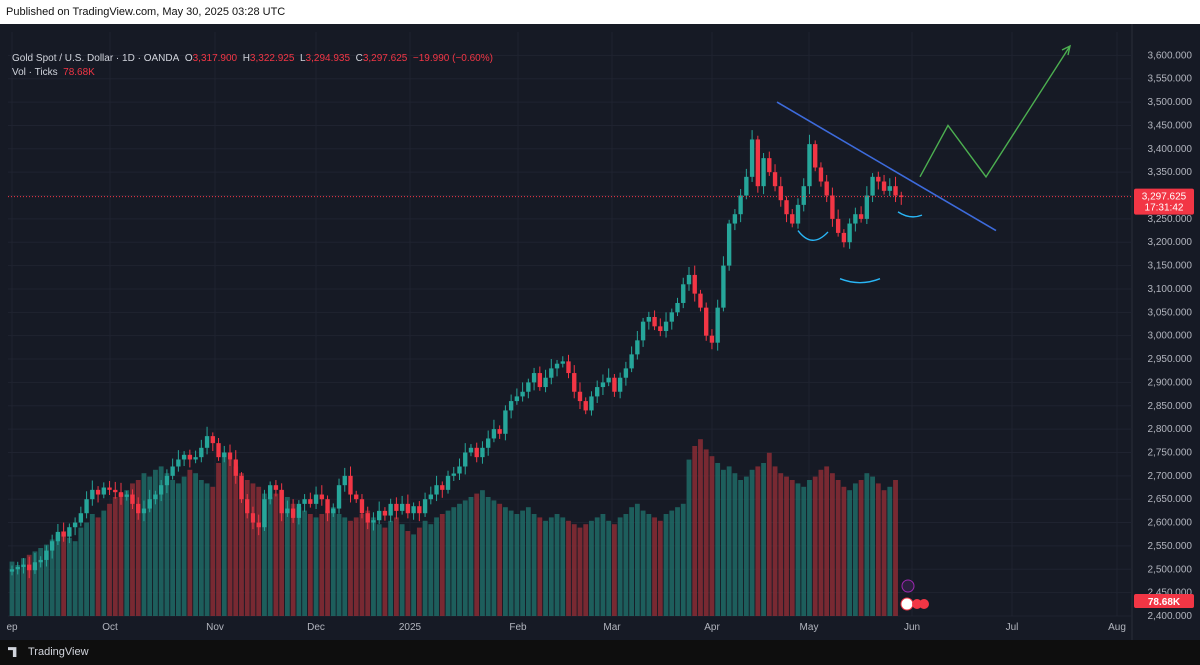  Describe the element at coordinates (1170, 336) in the screenshot. I see `y-tick-label: 3,000.000` at that location.